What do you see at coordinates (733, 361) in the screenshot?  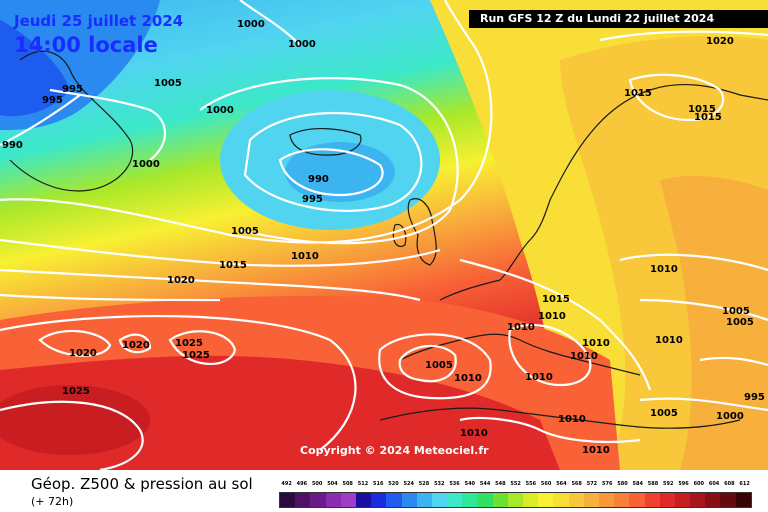 I see `isobar-995-east` at bounding box center [733, 361].